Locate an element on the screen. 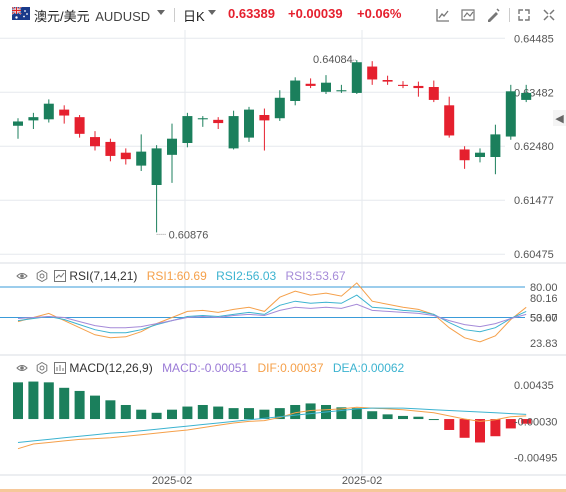  chart-toolbar: 澳元/美元 AUDUSD 日K 0.63389 +0.00039 +0.06% is located at coordinates (283, 15).